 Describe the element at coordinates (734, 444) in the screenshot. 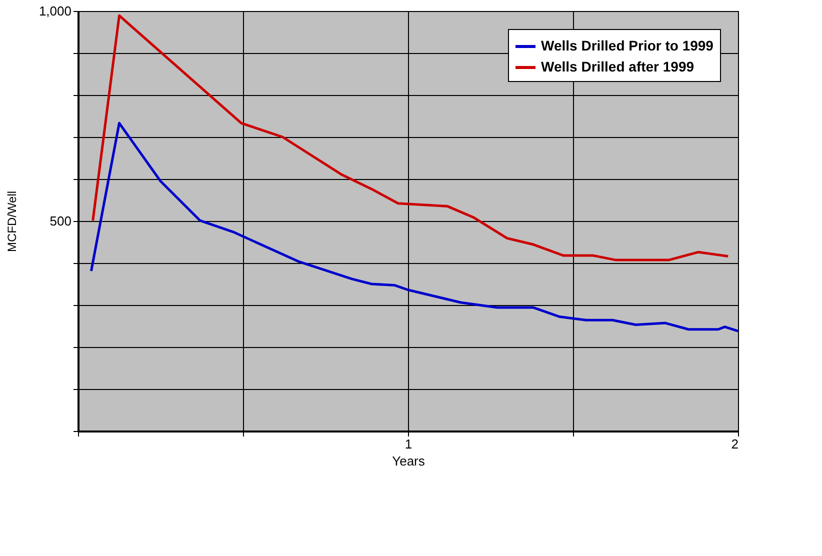

I see `x-tick-label: 2` at that location.